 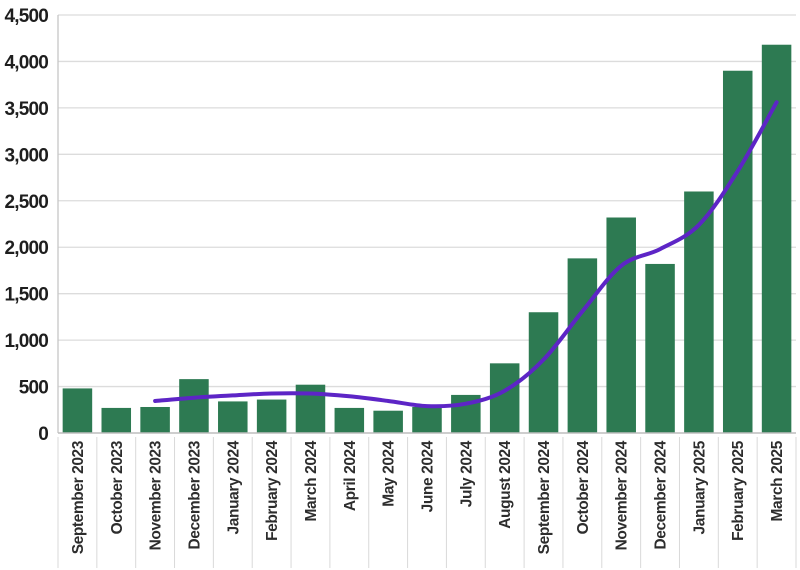 I want to click on y-tick-label: 3,500, so click(x=26, y=109).